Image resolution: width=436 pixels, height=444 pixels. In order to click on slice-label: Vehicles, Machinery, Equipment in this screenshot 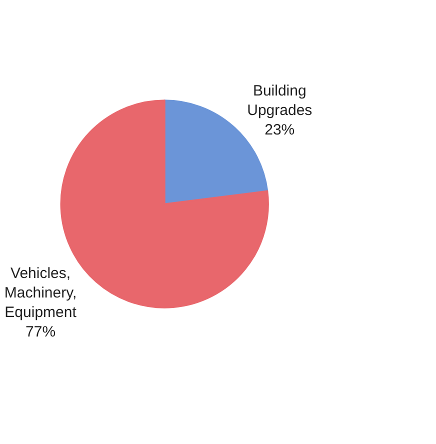, I will do `click(41, 293)`.